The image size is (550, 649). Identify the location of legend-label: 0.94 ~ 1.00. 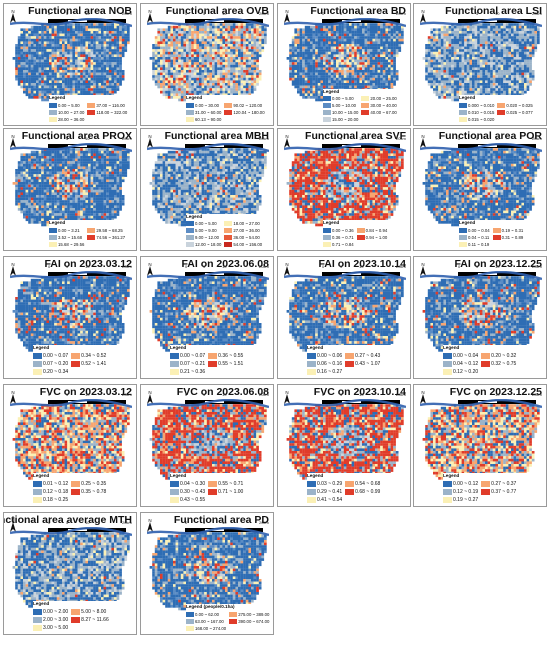
(377, 237).